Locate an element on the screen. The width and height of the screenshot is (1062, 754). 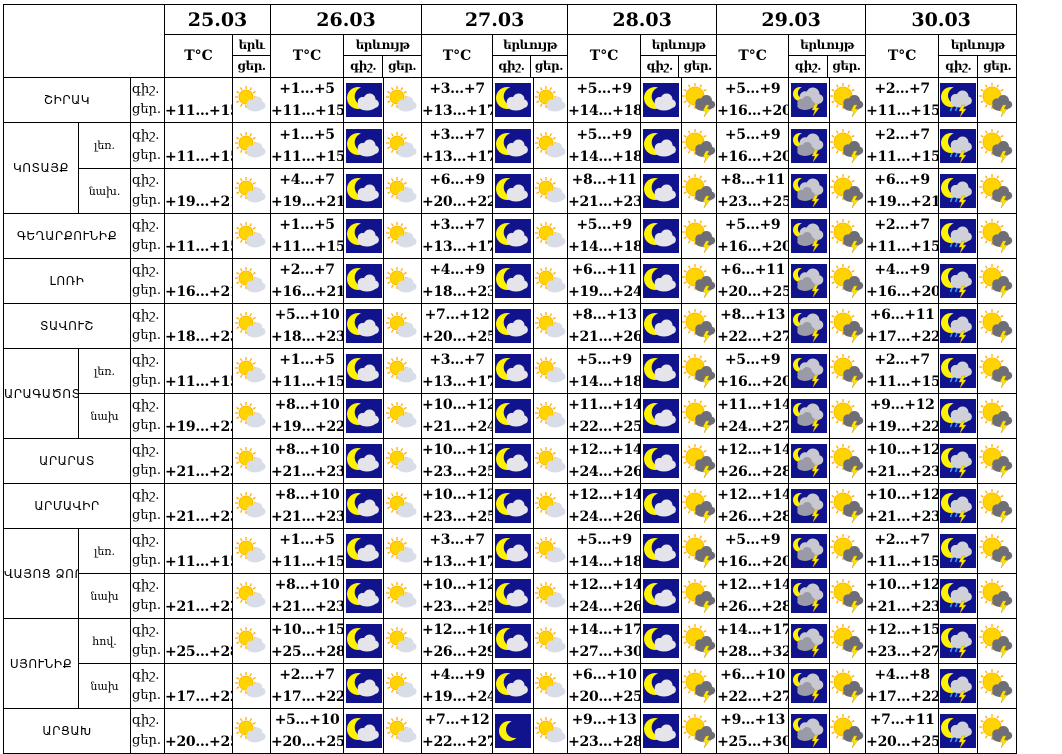
temp-label: T°C is located at coordinates (604, 56).